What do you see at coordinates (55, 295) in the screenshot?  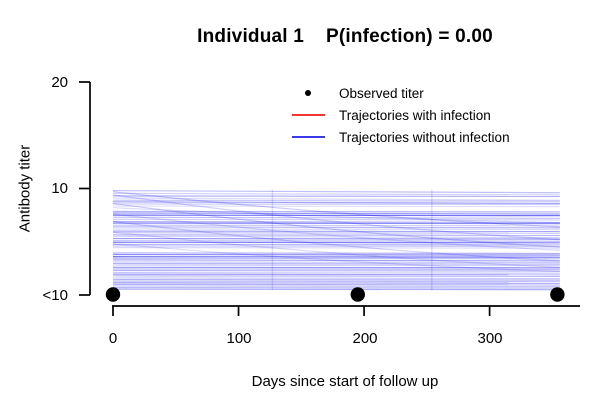 I see `y-tick-label-lt10: <10` at bounding box center [55, 295].